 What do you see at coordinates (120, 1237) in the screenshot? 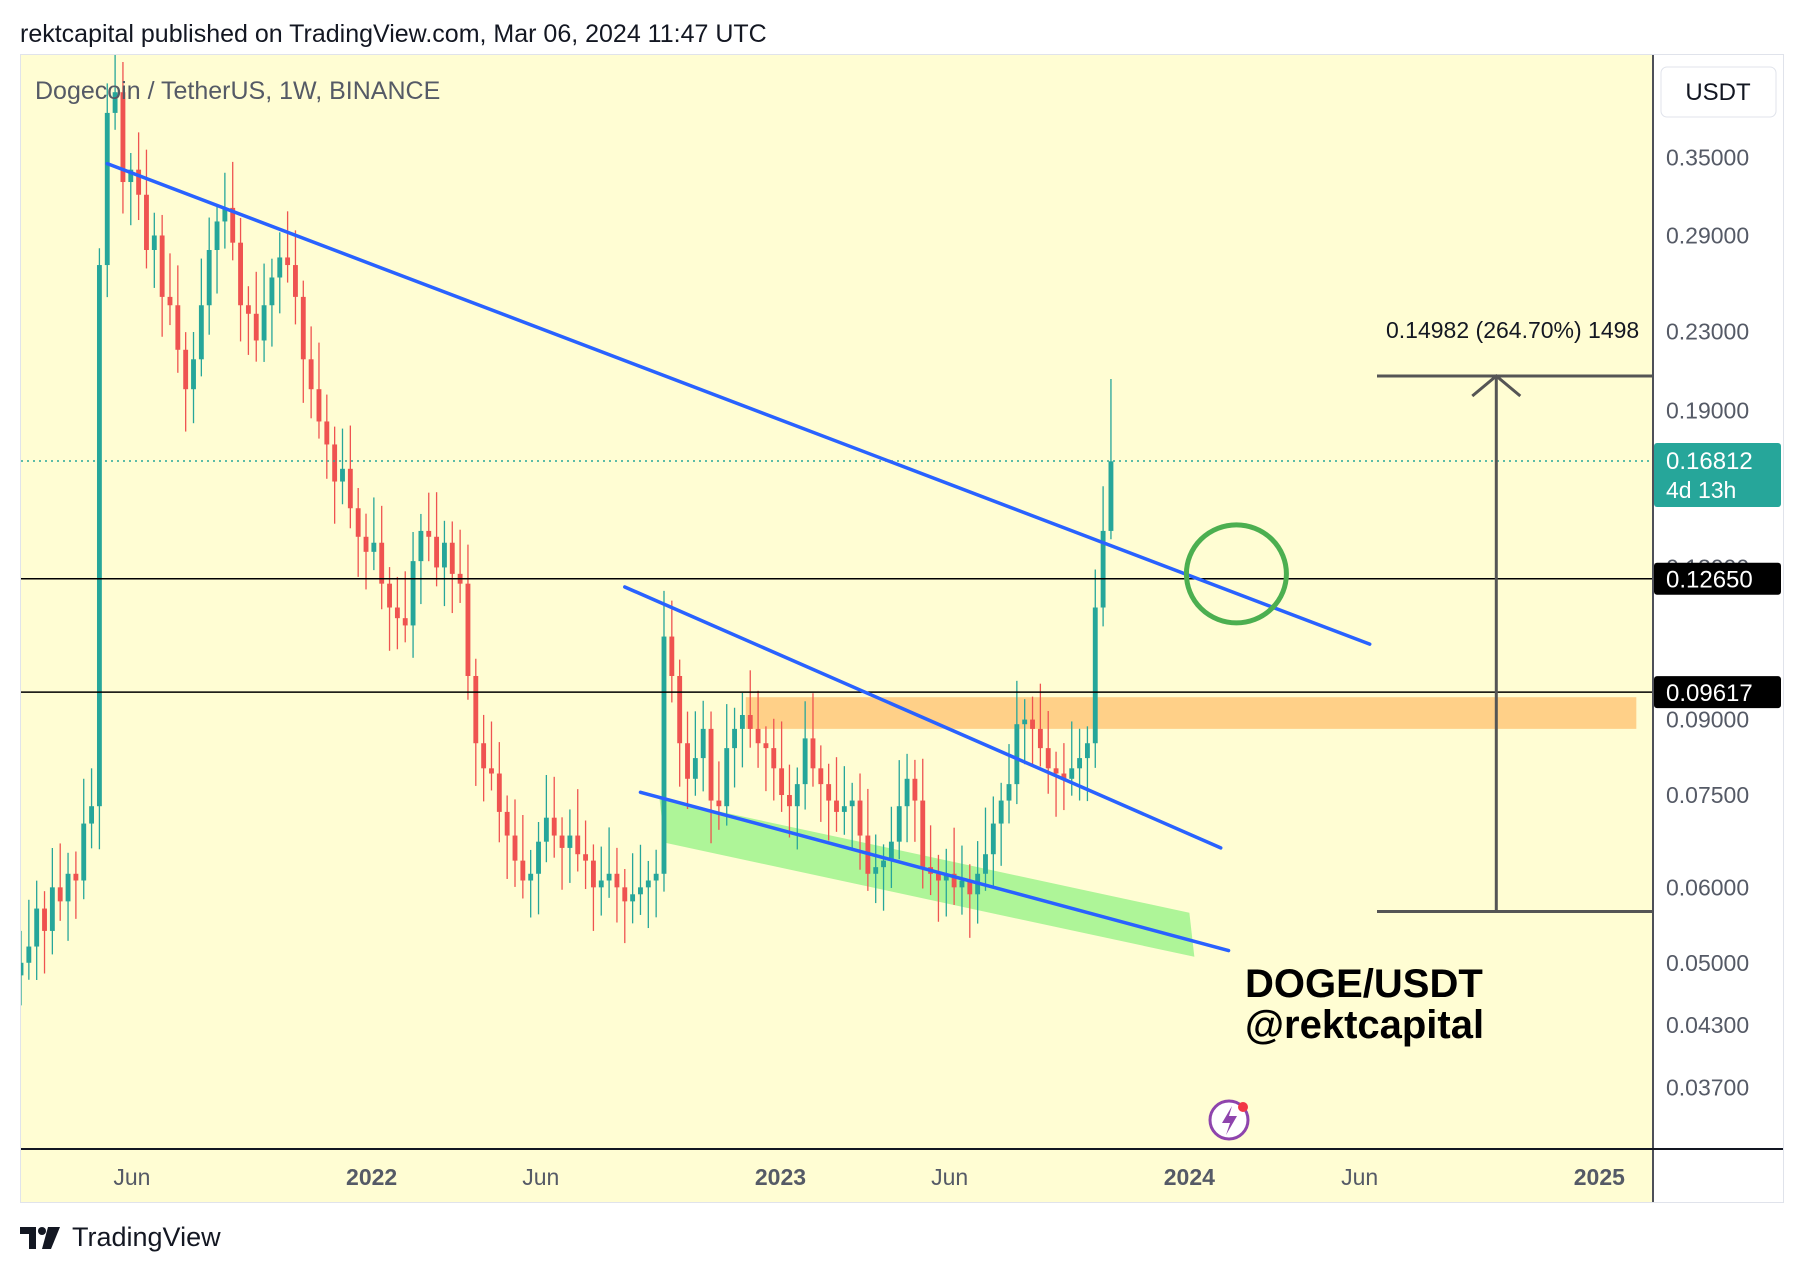
I see `footer: TradingView` at bounding box center [120, 1237].